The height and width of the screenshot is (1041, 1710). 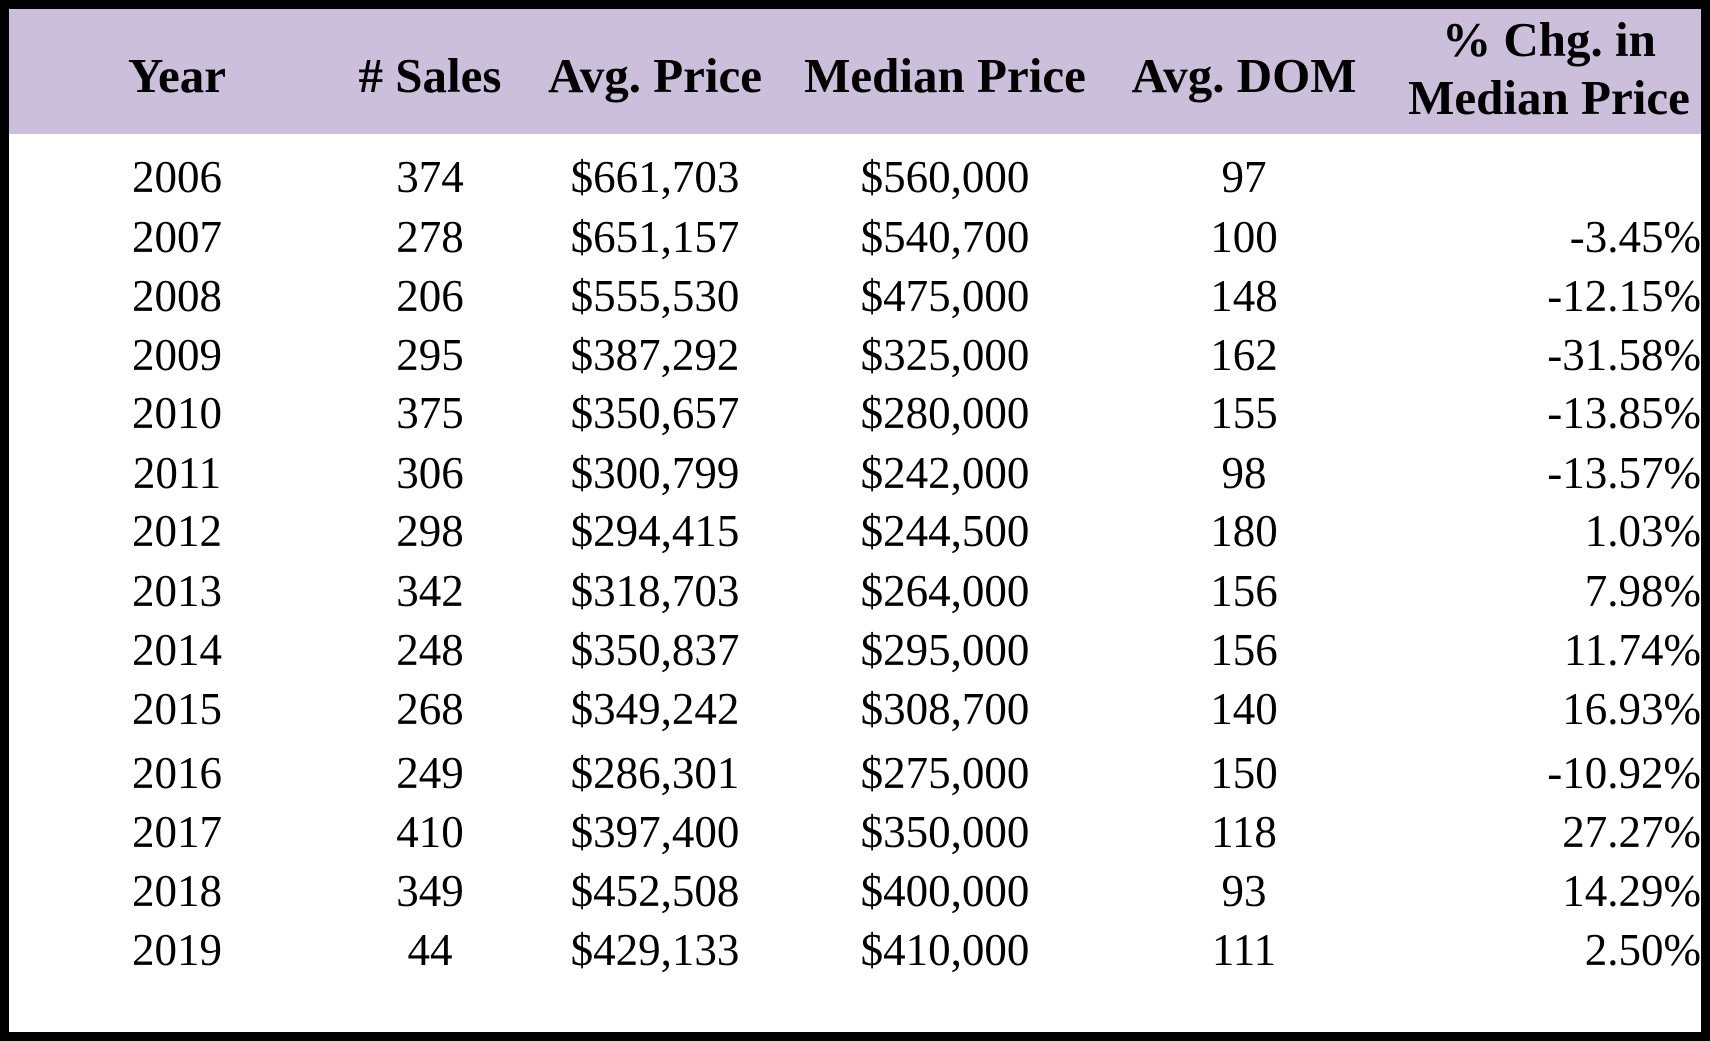 What do you see at coordinates (177, 413) in the screenshot?
I see `cell-year: 2010` at bounding box center [177, 413].